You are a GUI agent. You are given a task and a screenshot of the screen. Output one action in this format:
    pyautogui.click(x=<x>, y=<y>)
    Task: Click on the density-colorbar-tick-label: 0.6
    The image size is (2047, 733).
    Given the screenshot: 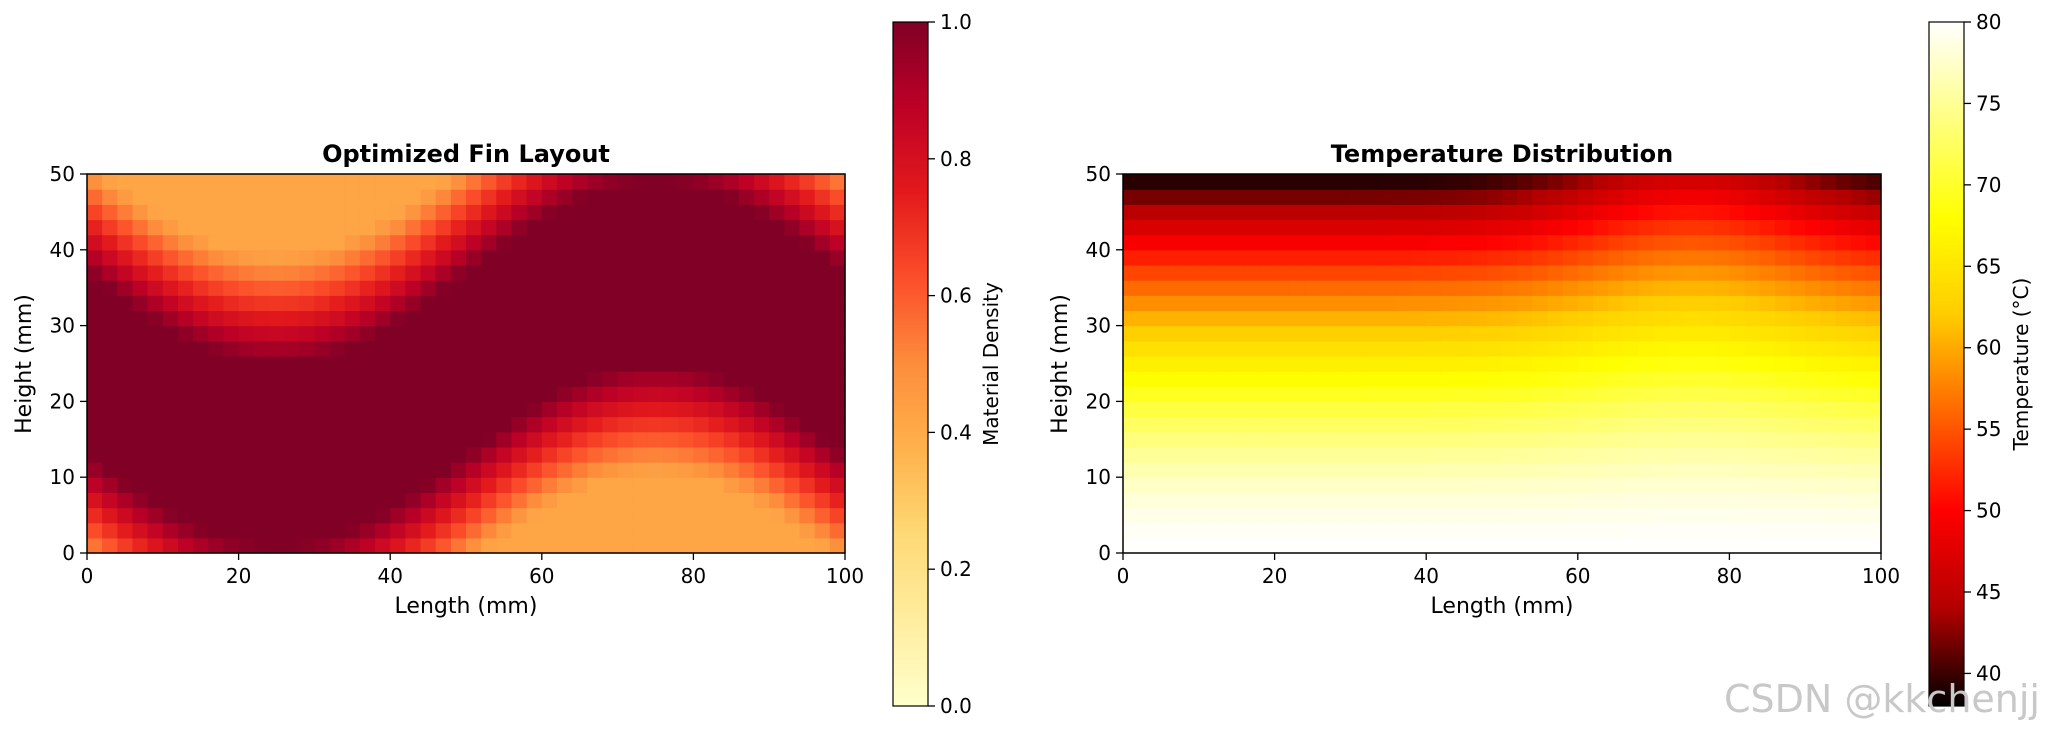 What is the action you would take?
    pyautogui.click(x=956, y=296)
    